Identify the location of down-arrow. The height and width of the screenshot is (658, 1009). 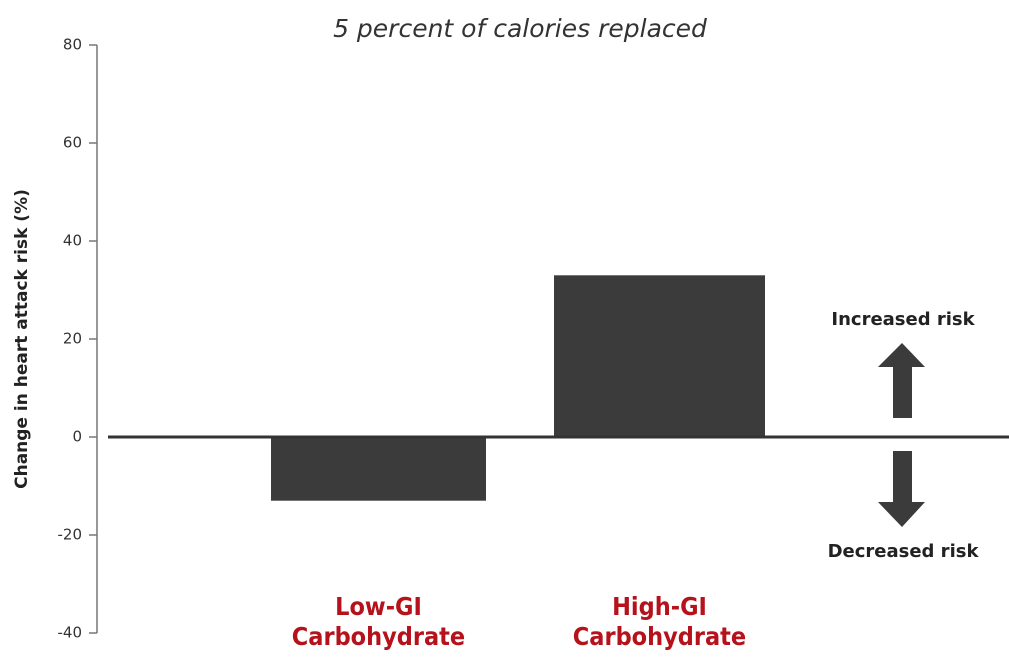
(901, 489).